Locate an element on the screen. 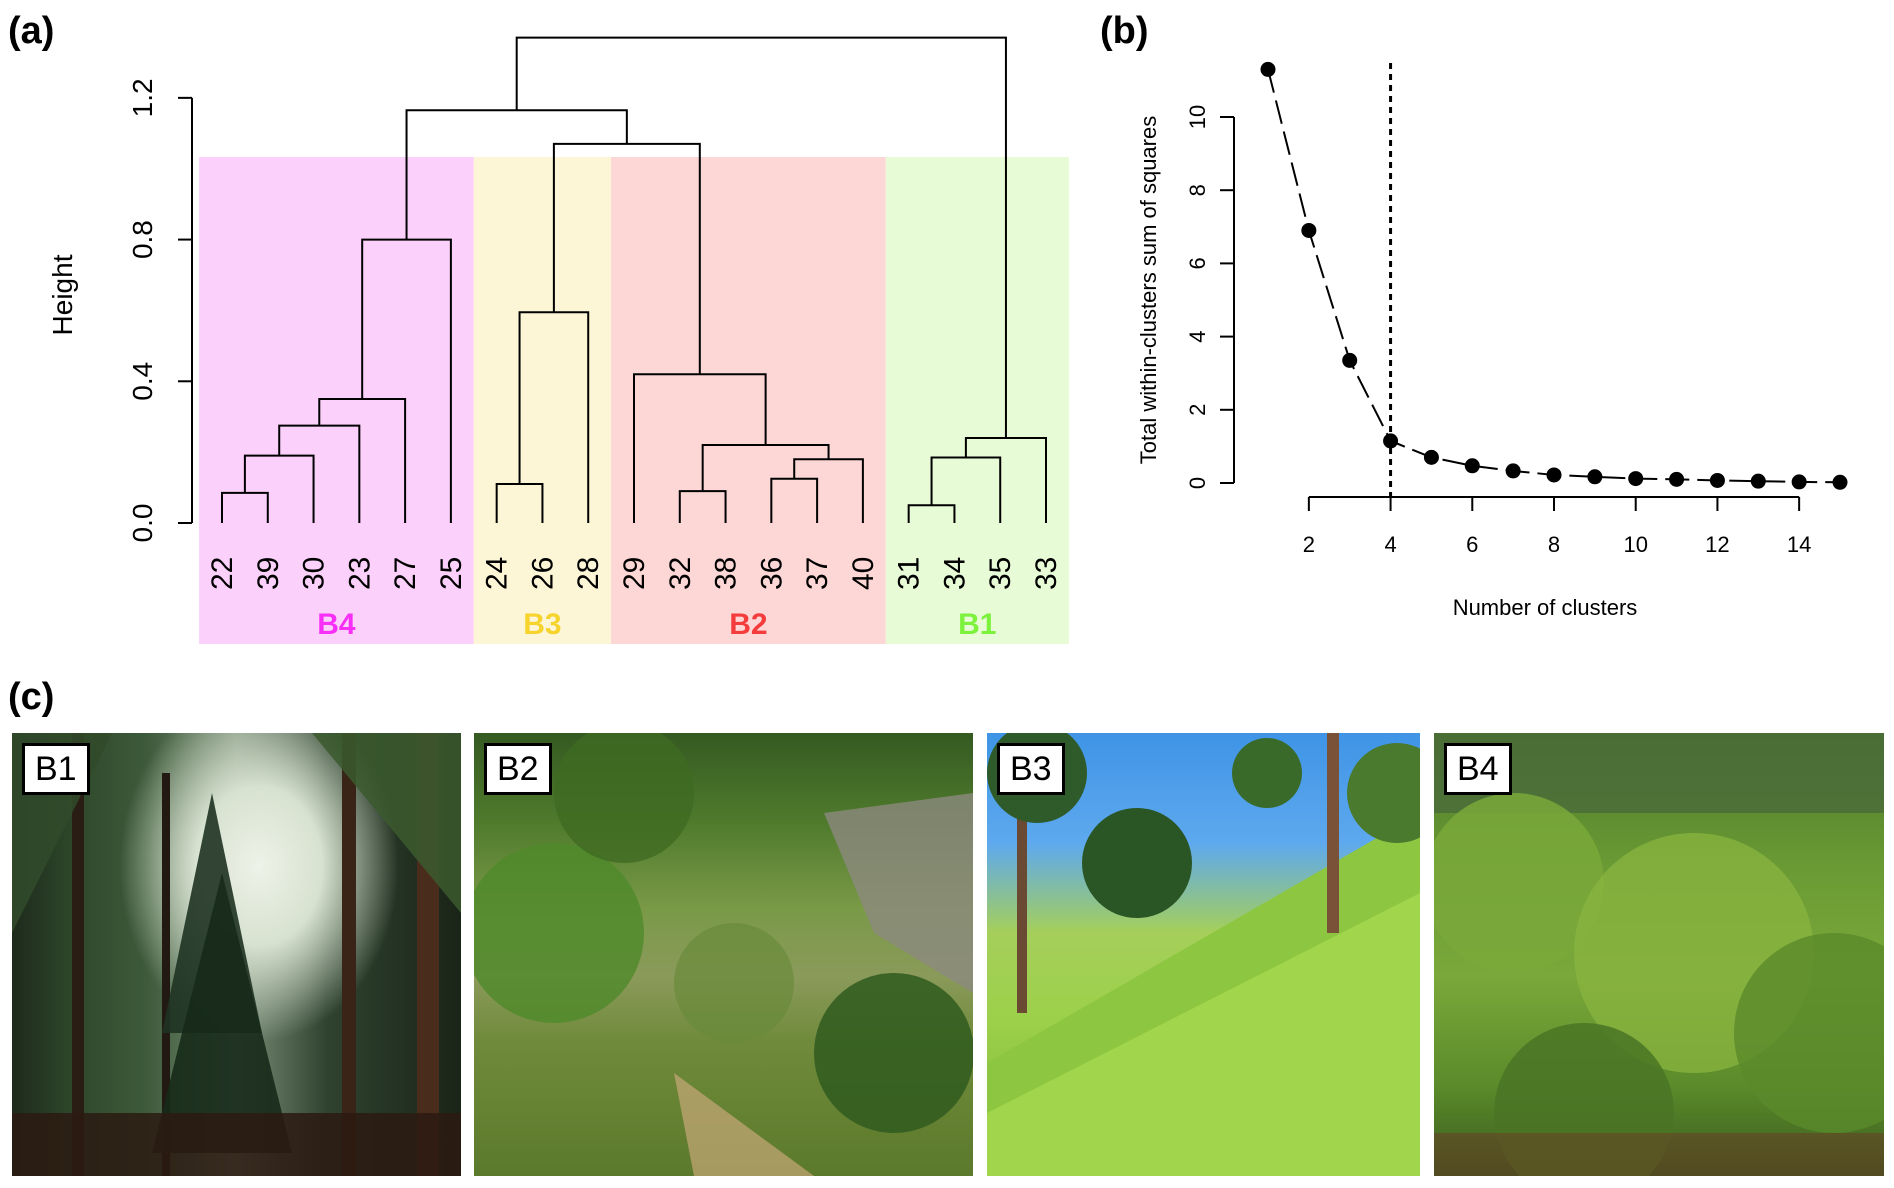 The image size is (1894, 1188). leaf-label-36: 36 is located at coordinates (771, 573).